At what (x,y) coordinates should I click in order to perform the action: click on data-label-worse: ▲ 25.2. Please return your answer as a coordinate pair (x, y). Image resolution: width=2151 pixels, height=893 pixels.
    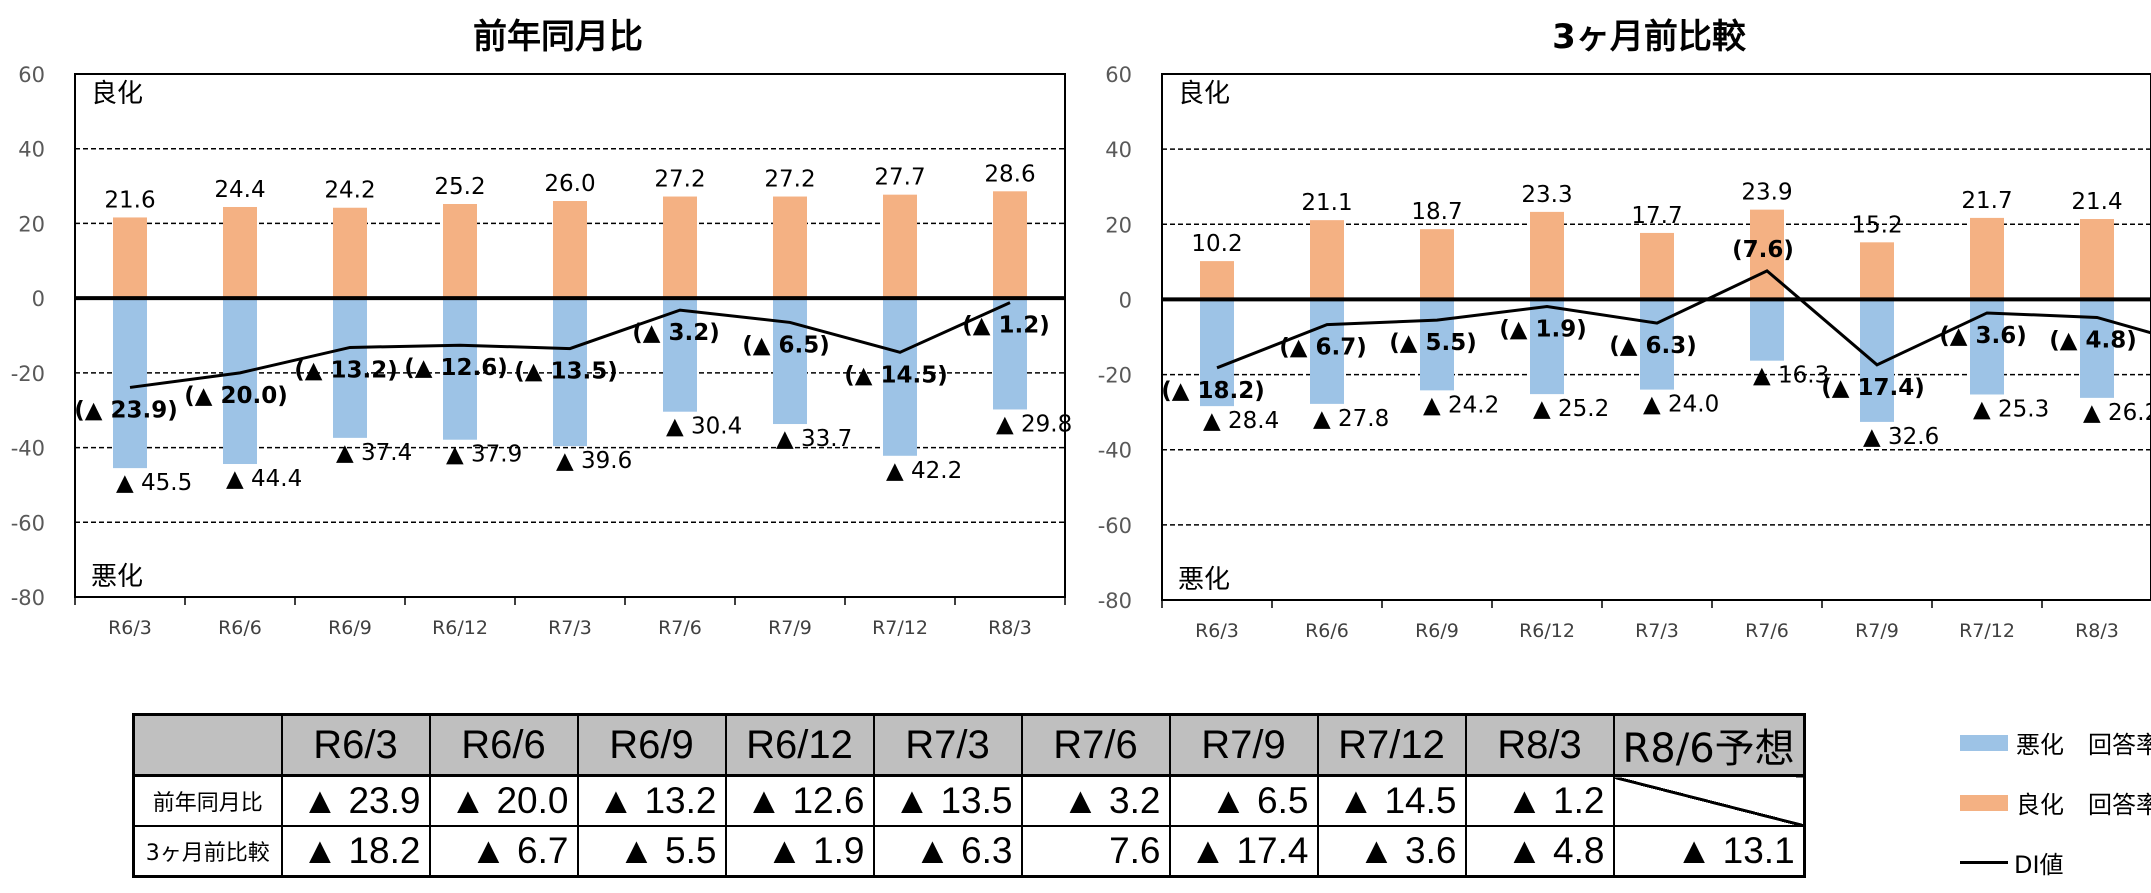
    Looking at the image, I should click on (1571, 409).